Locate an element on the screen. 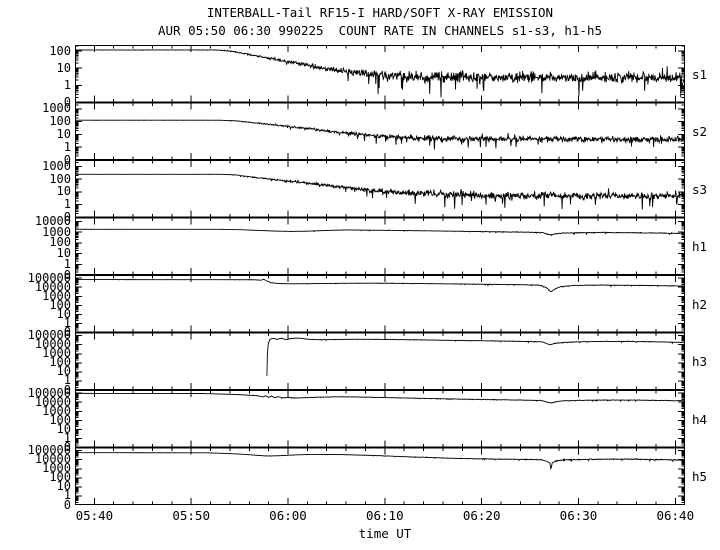 This screenshot has width=720, height=550. channel-label-h2: h2 is located at coordinates (700, 304).